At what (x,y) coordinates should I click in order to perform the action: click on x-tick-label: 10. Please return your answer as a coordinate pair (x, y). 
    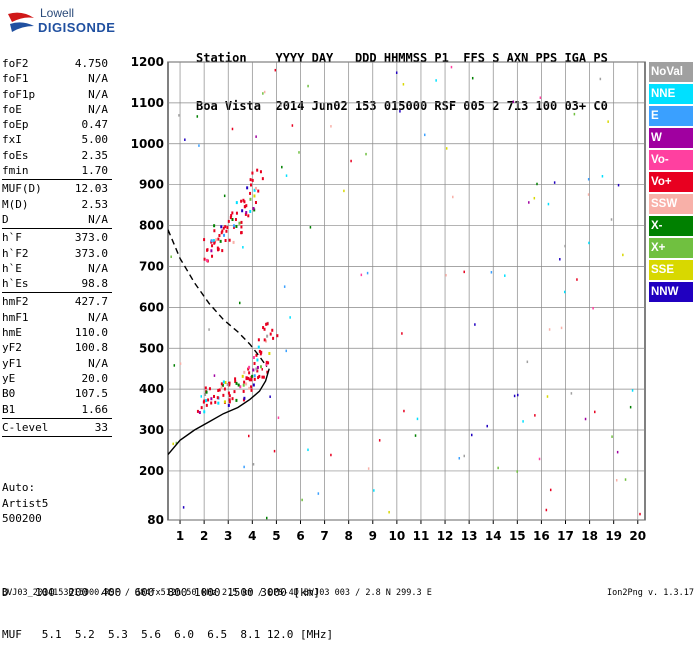
    Looking at the image, I should click on (397, 536).